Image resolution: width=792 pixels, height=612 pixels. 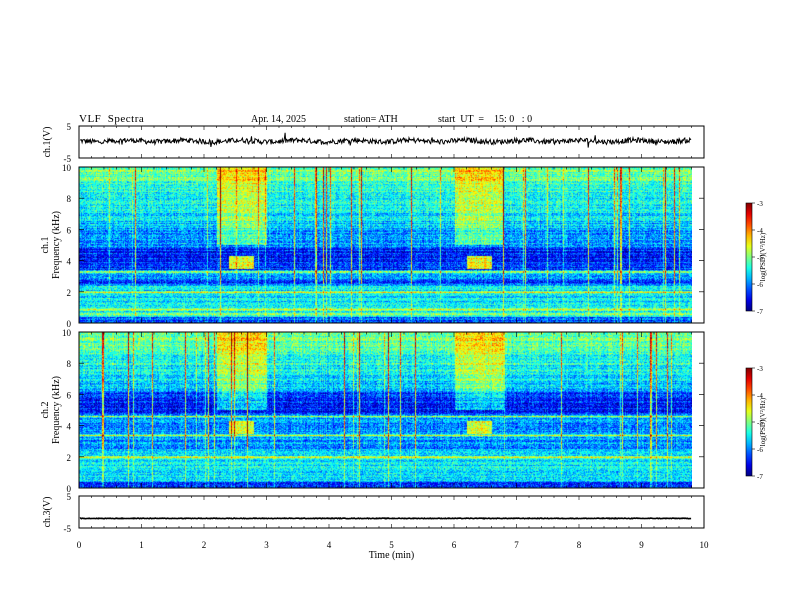 What do you see at coordinates (69, 127) in the screenshot?
I see `ch1-waveform-ytick-label: 5` at bounding box center [69, 127].